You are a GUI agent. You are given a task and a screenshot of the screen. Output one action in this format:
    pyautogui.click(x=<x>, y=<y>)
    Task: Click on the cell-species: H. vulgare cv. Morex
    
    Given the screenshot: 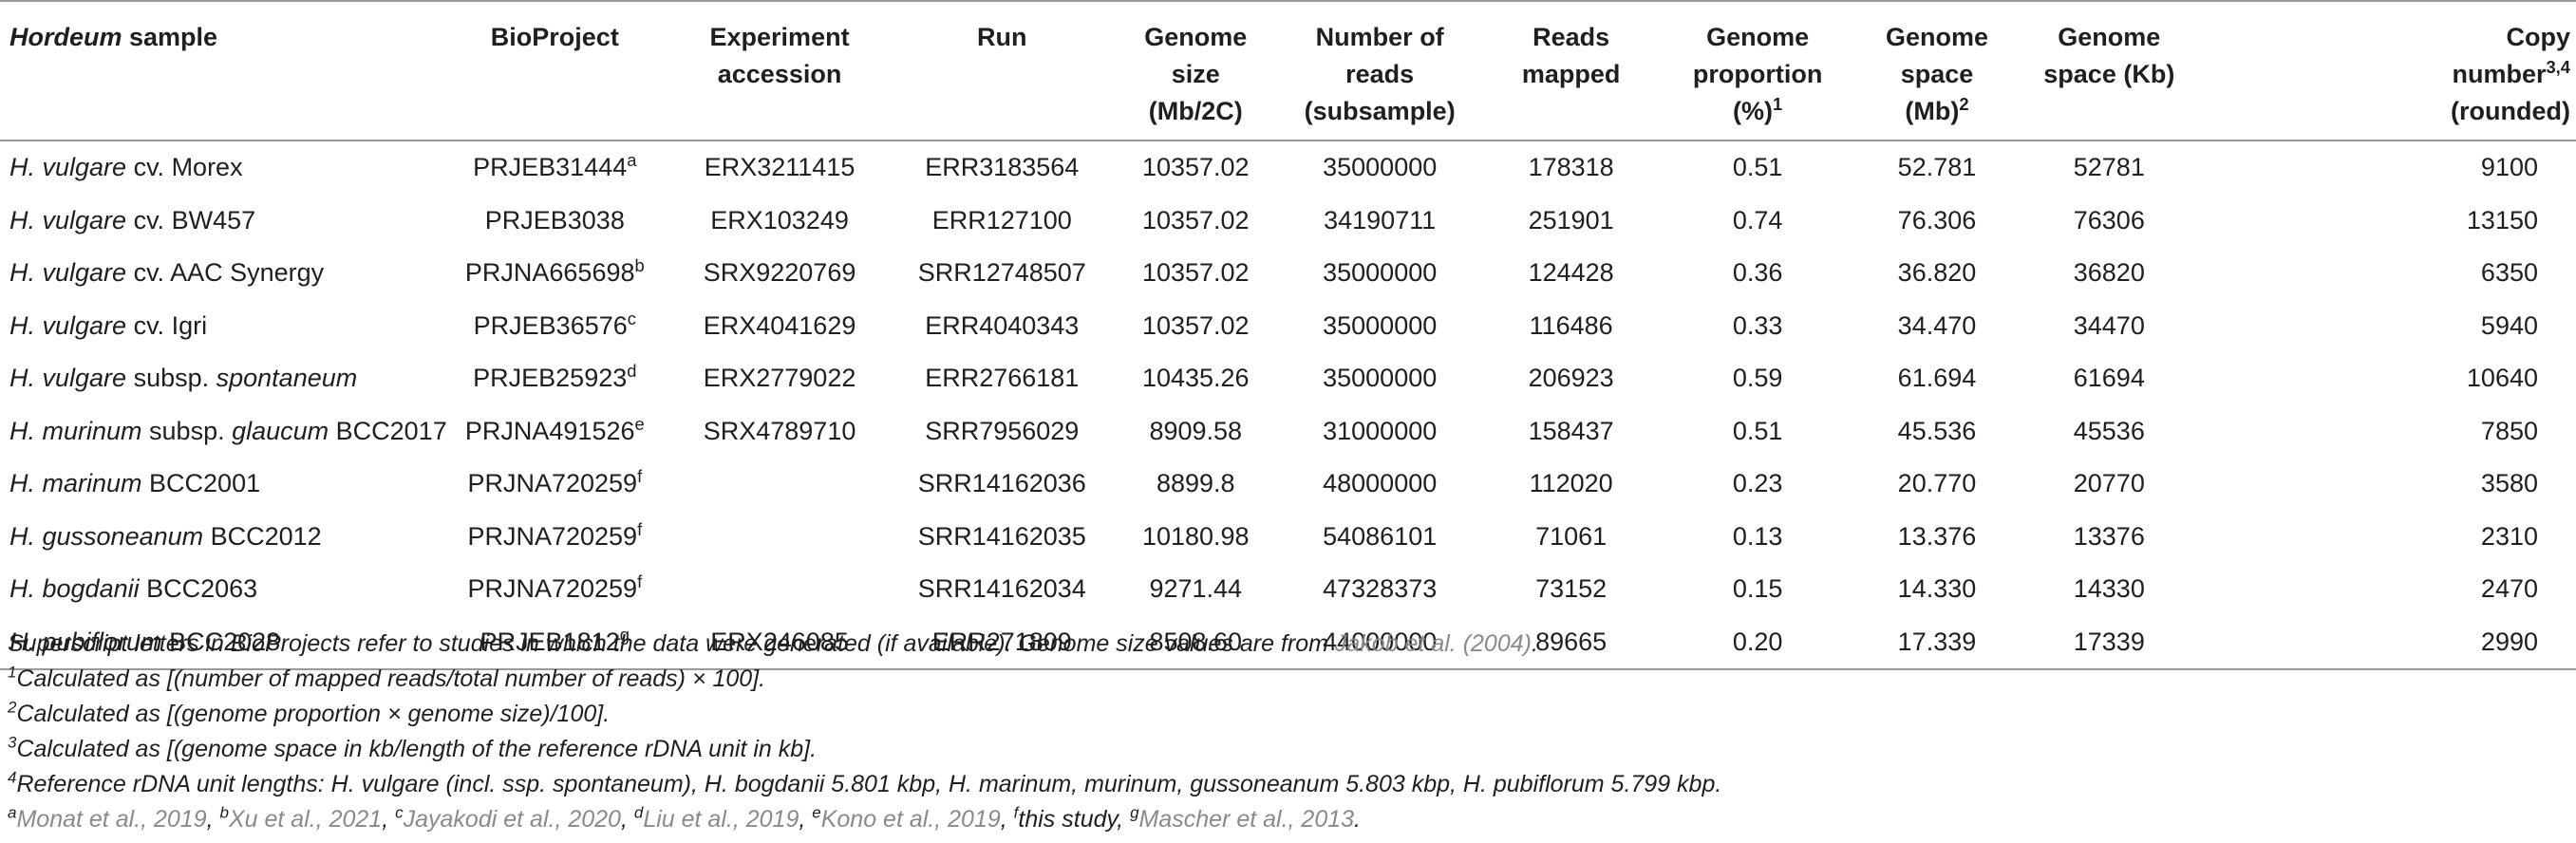 What is the action you would take?
    pyautogui.click(x=126, y=167)
    